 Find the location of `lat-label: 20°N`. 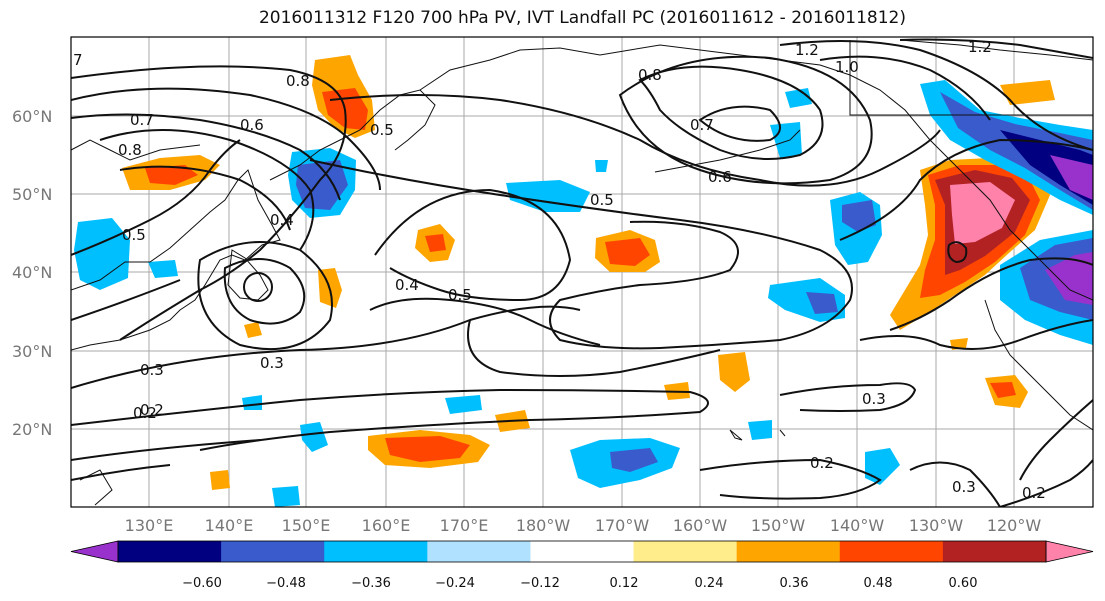

lat-label: 20°N is located at coordinates (32, 429).